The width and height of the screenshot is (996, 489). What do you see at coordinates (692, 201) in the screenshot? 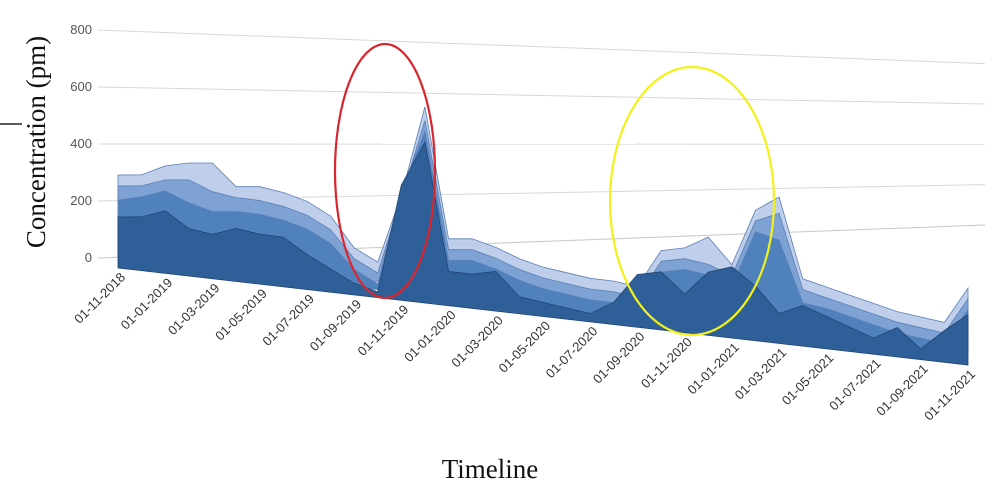
I see `yellow-highlight-ellipse` at bounding box center [692, 201].